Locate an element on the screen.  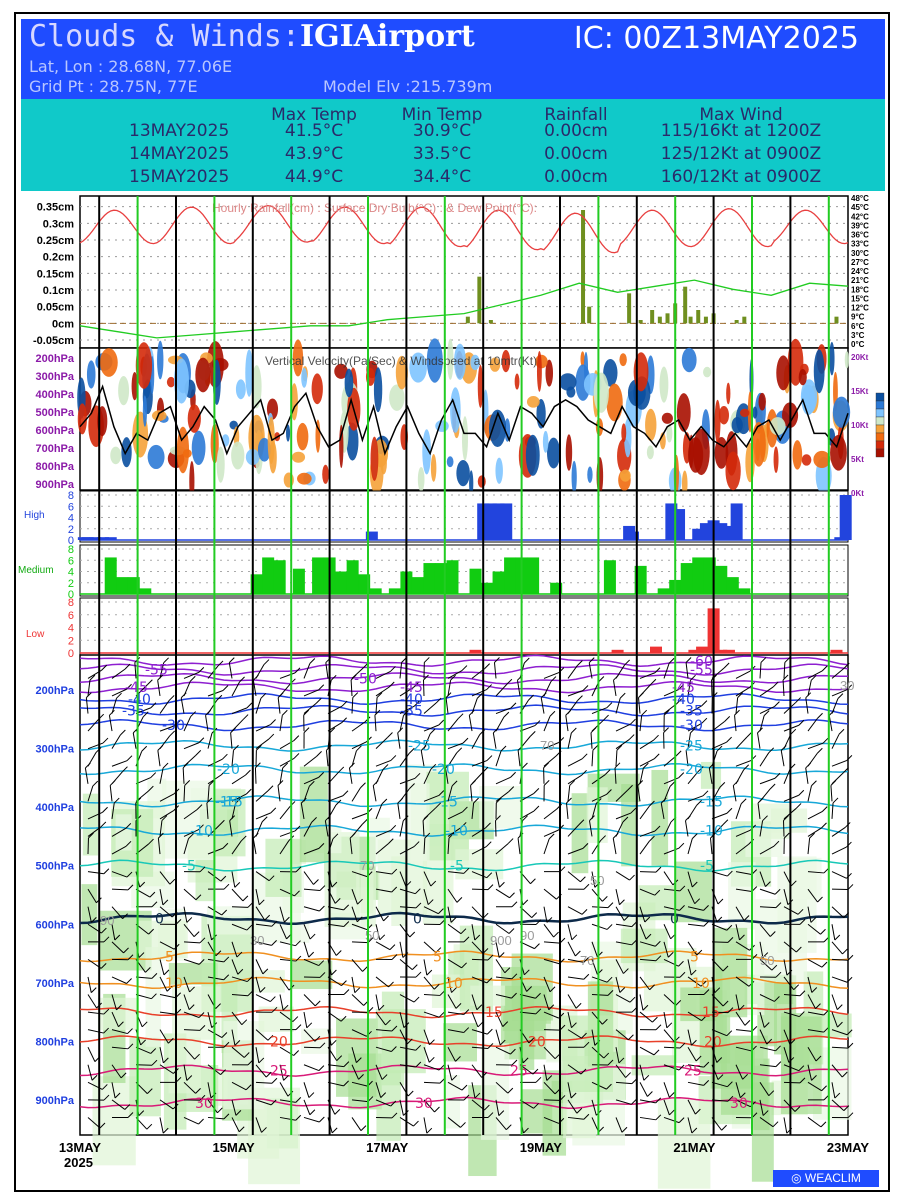
rh-shade is located at coordinates (495, 1091).